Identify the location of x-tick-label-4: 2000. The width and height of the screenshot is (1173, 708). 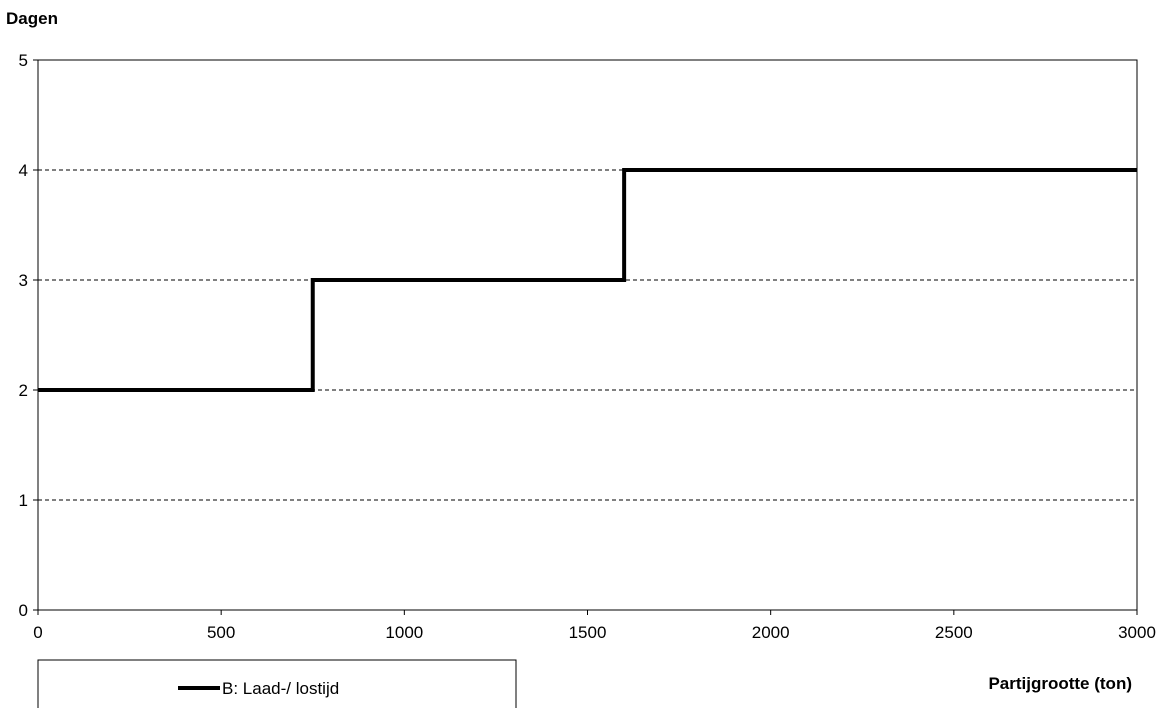
(771, 632).